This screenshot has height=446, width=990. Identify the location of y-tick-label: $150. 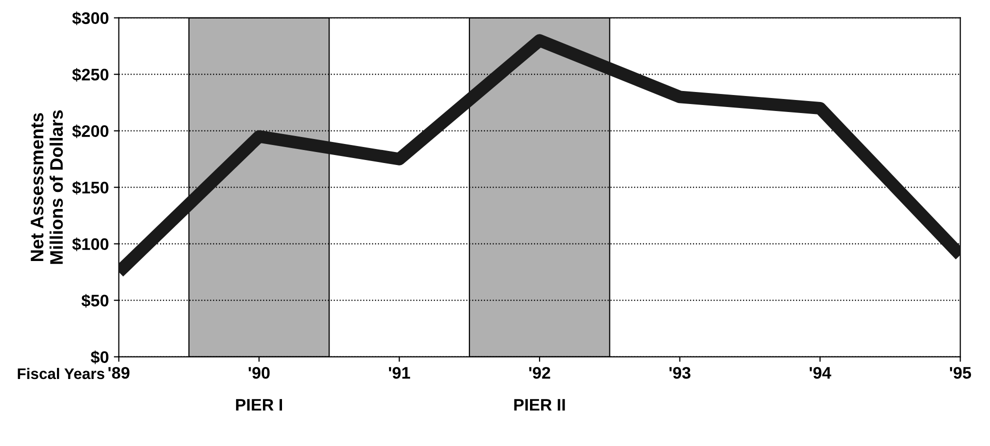
(90, 187).